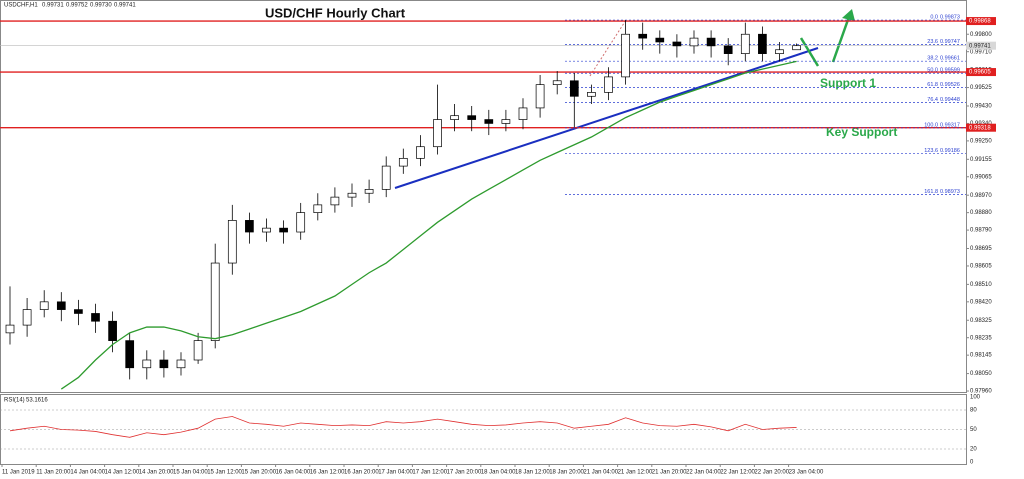  What do you see at coordinates (981, 392) in the screenshot?
I see `y-tick-label: 0.97960` at bounding box center [981, 392].